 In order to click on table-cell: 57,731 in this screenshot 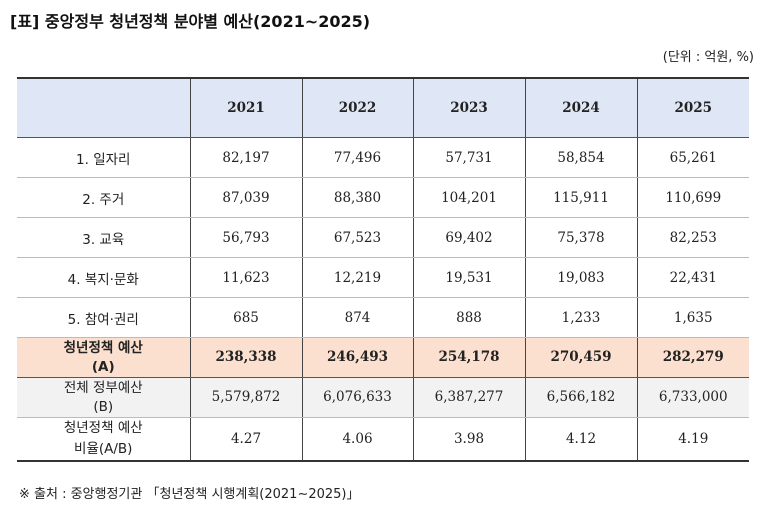, I will do `click(469, 157)`.